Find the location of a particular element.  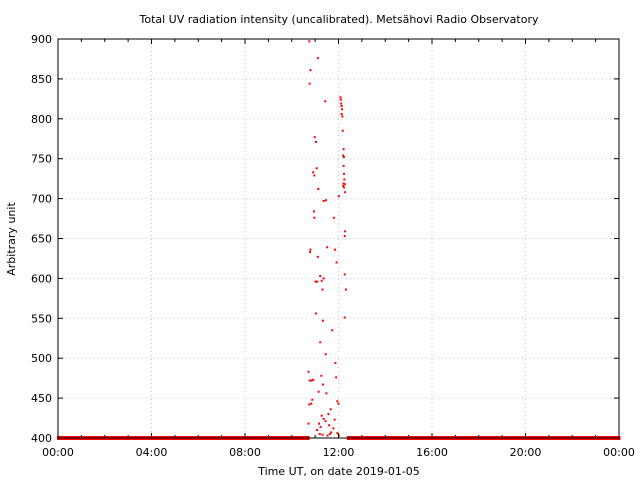

x-tick-label: 20:00 is located at coordinates (526, 452).